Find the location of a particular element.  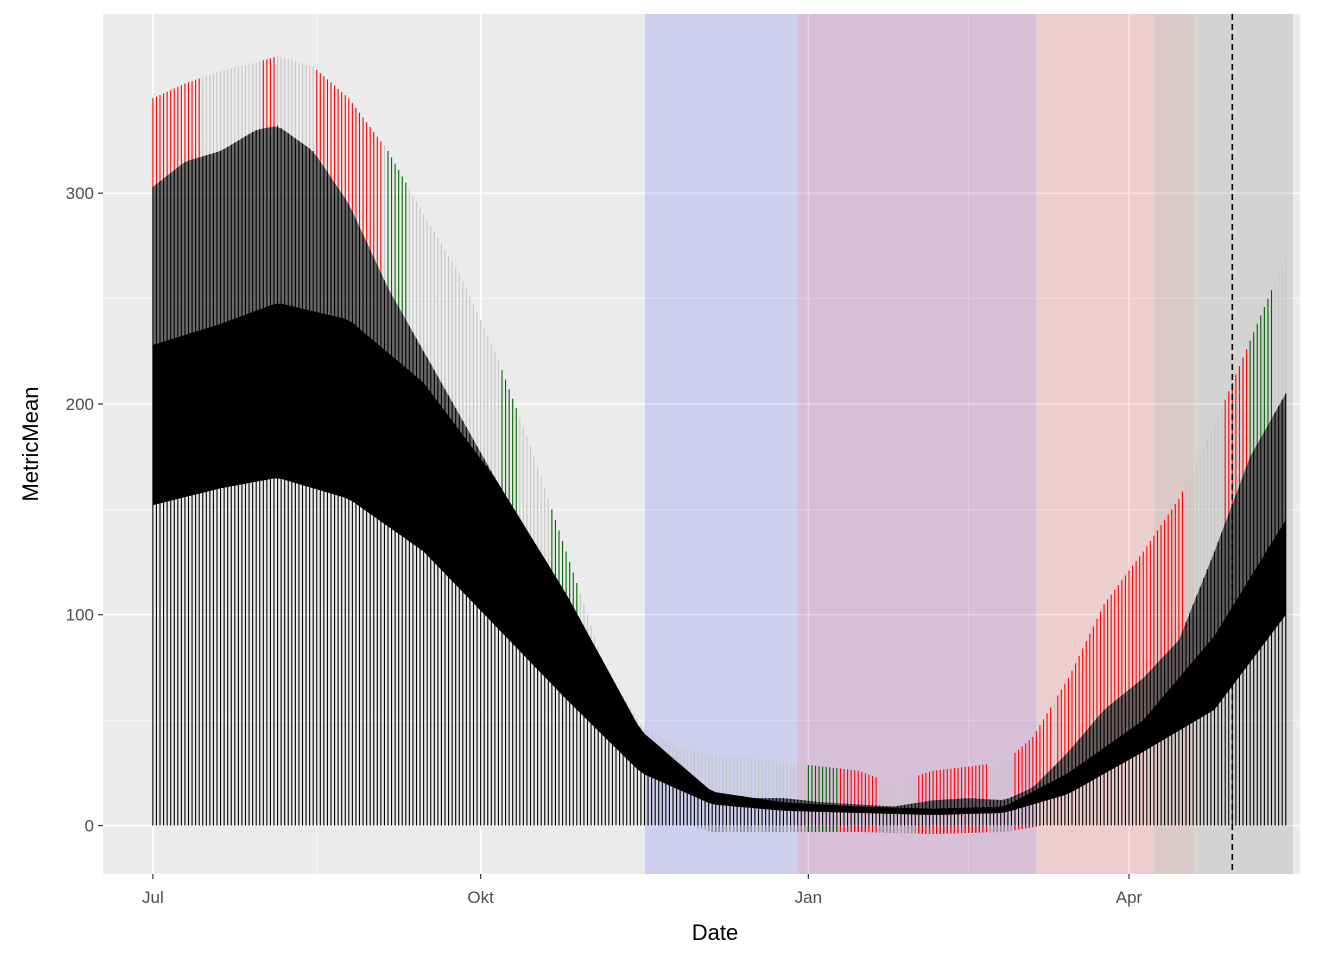

y-tick-label: 100 is located at coordinates (80, 615).